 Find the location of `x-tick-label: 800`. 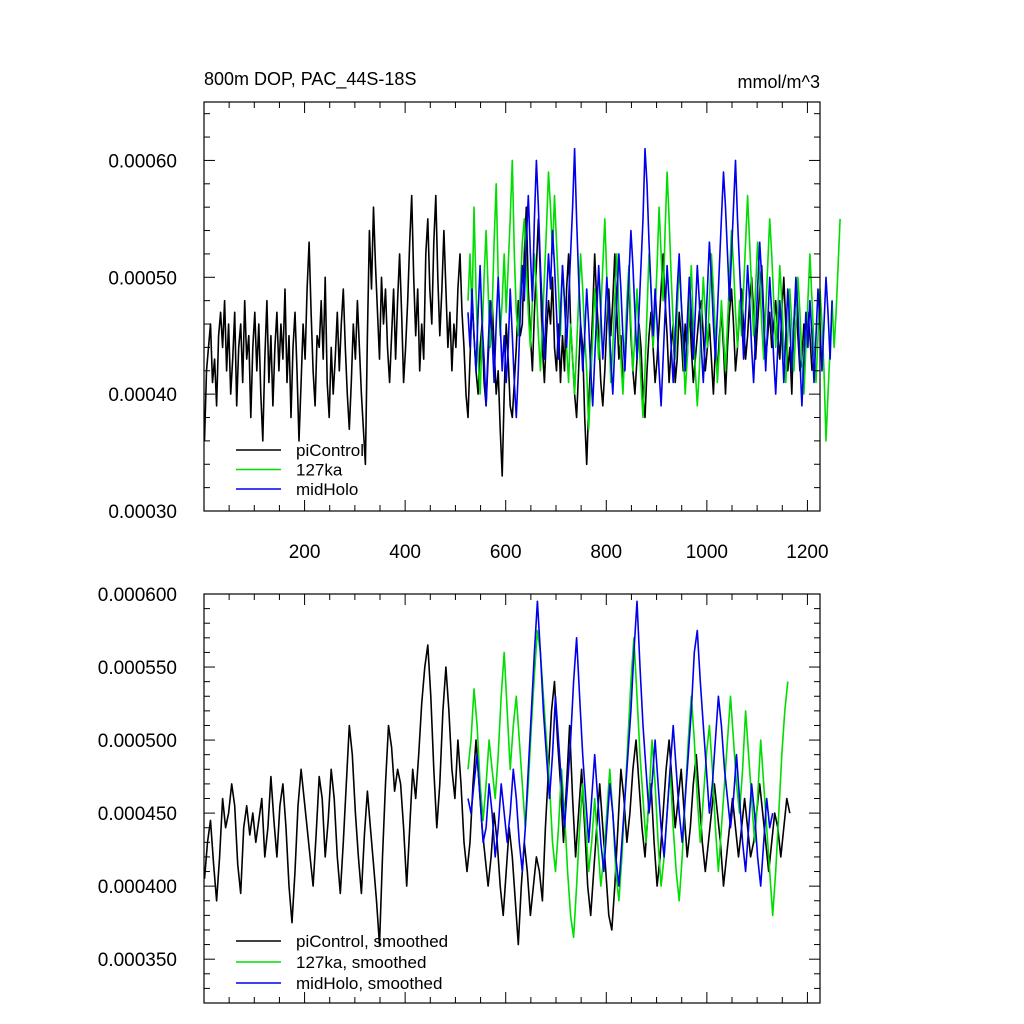

x-tick-label: 800 is located at coordinates (606, 552).